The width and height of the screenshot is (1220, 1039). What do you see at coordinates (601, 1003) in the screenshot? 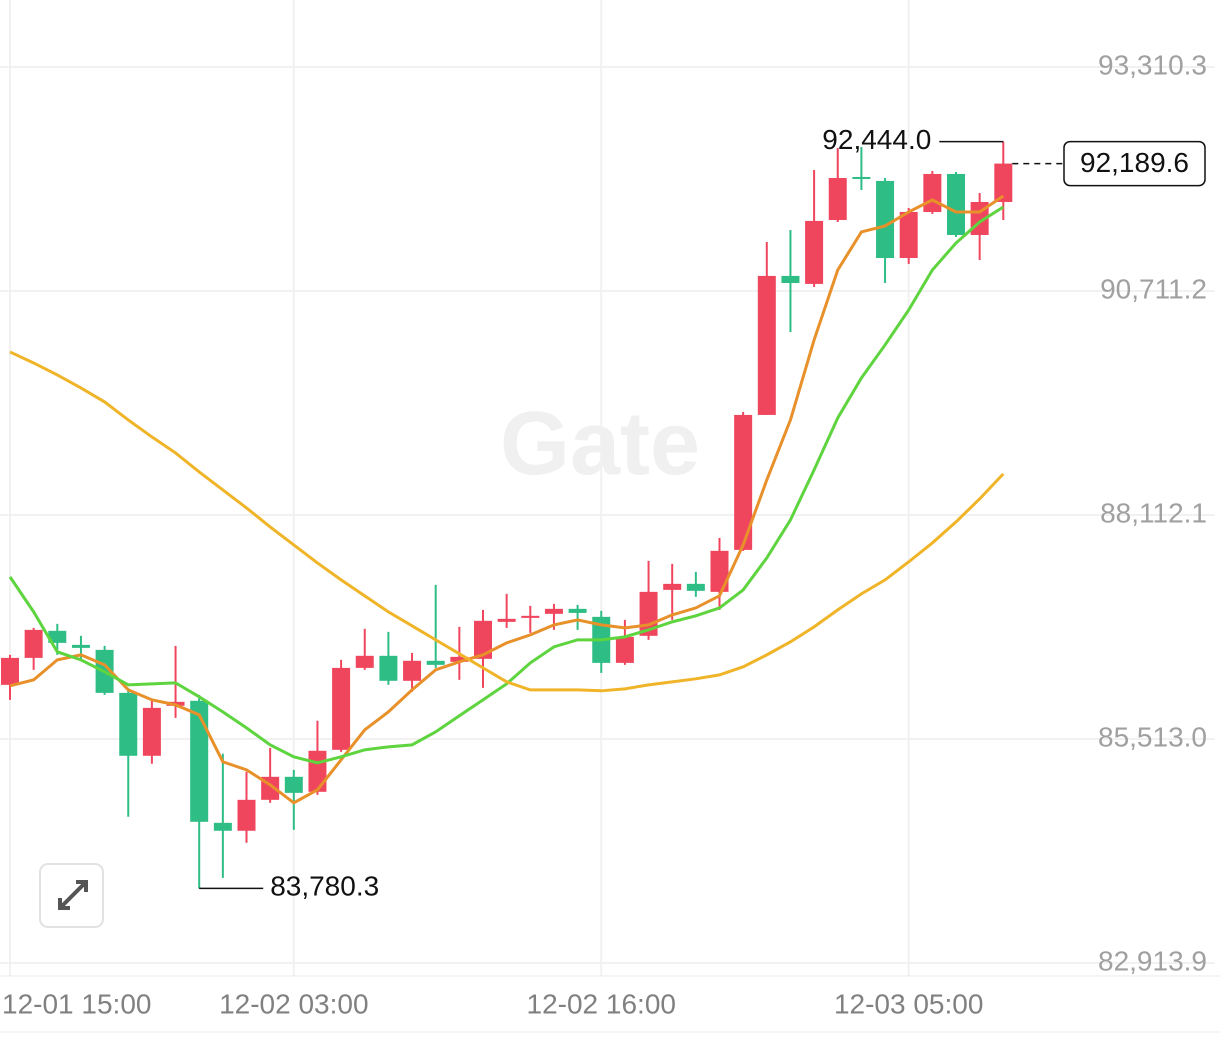
I see `x-tick-label: 12-02 16:00` at bounding box center [601, 1003].